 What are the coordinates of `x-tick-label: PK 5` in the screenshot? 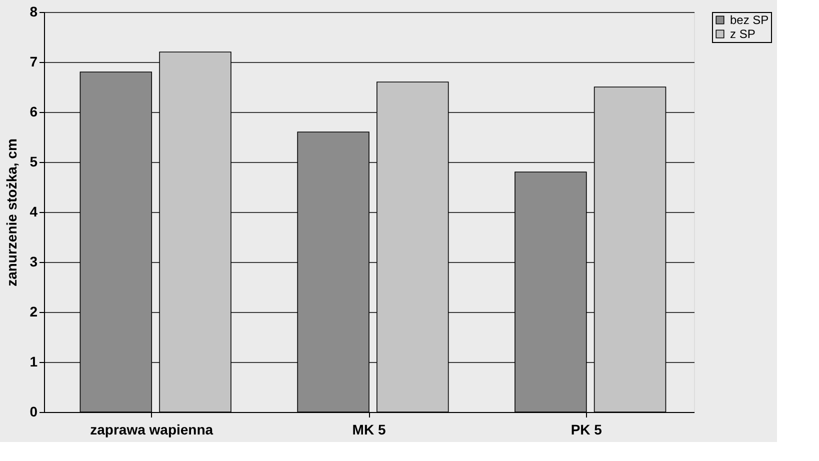 It's located at (586, 430).